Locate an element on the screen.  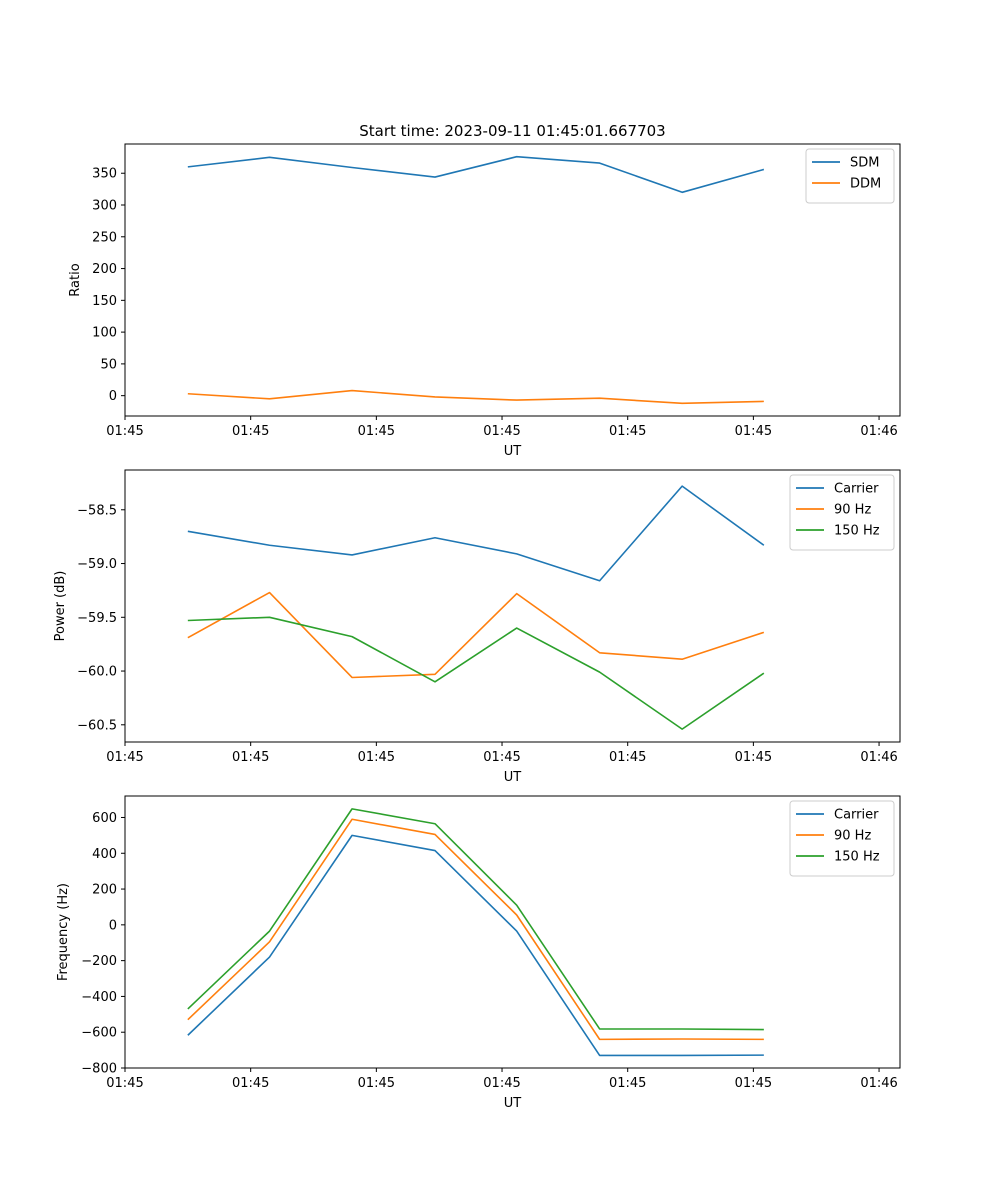
y-tick-label: −60.5 is located at coordinates (97, 725).